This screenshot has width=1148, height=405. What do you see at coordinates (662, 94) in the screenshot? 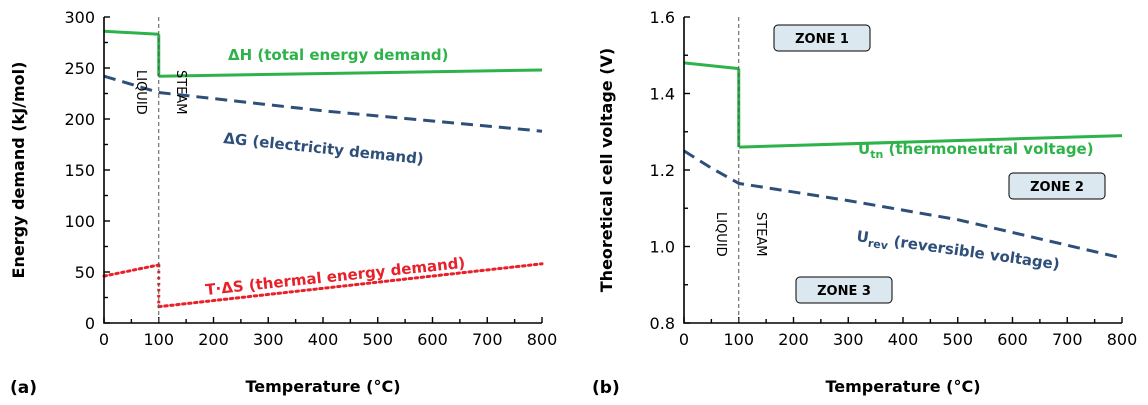
I see `y-tick-label: 1.4` at bounding box center [662, 94].